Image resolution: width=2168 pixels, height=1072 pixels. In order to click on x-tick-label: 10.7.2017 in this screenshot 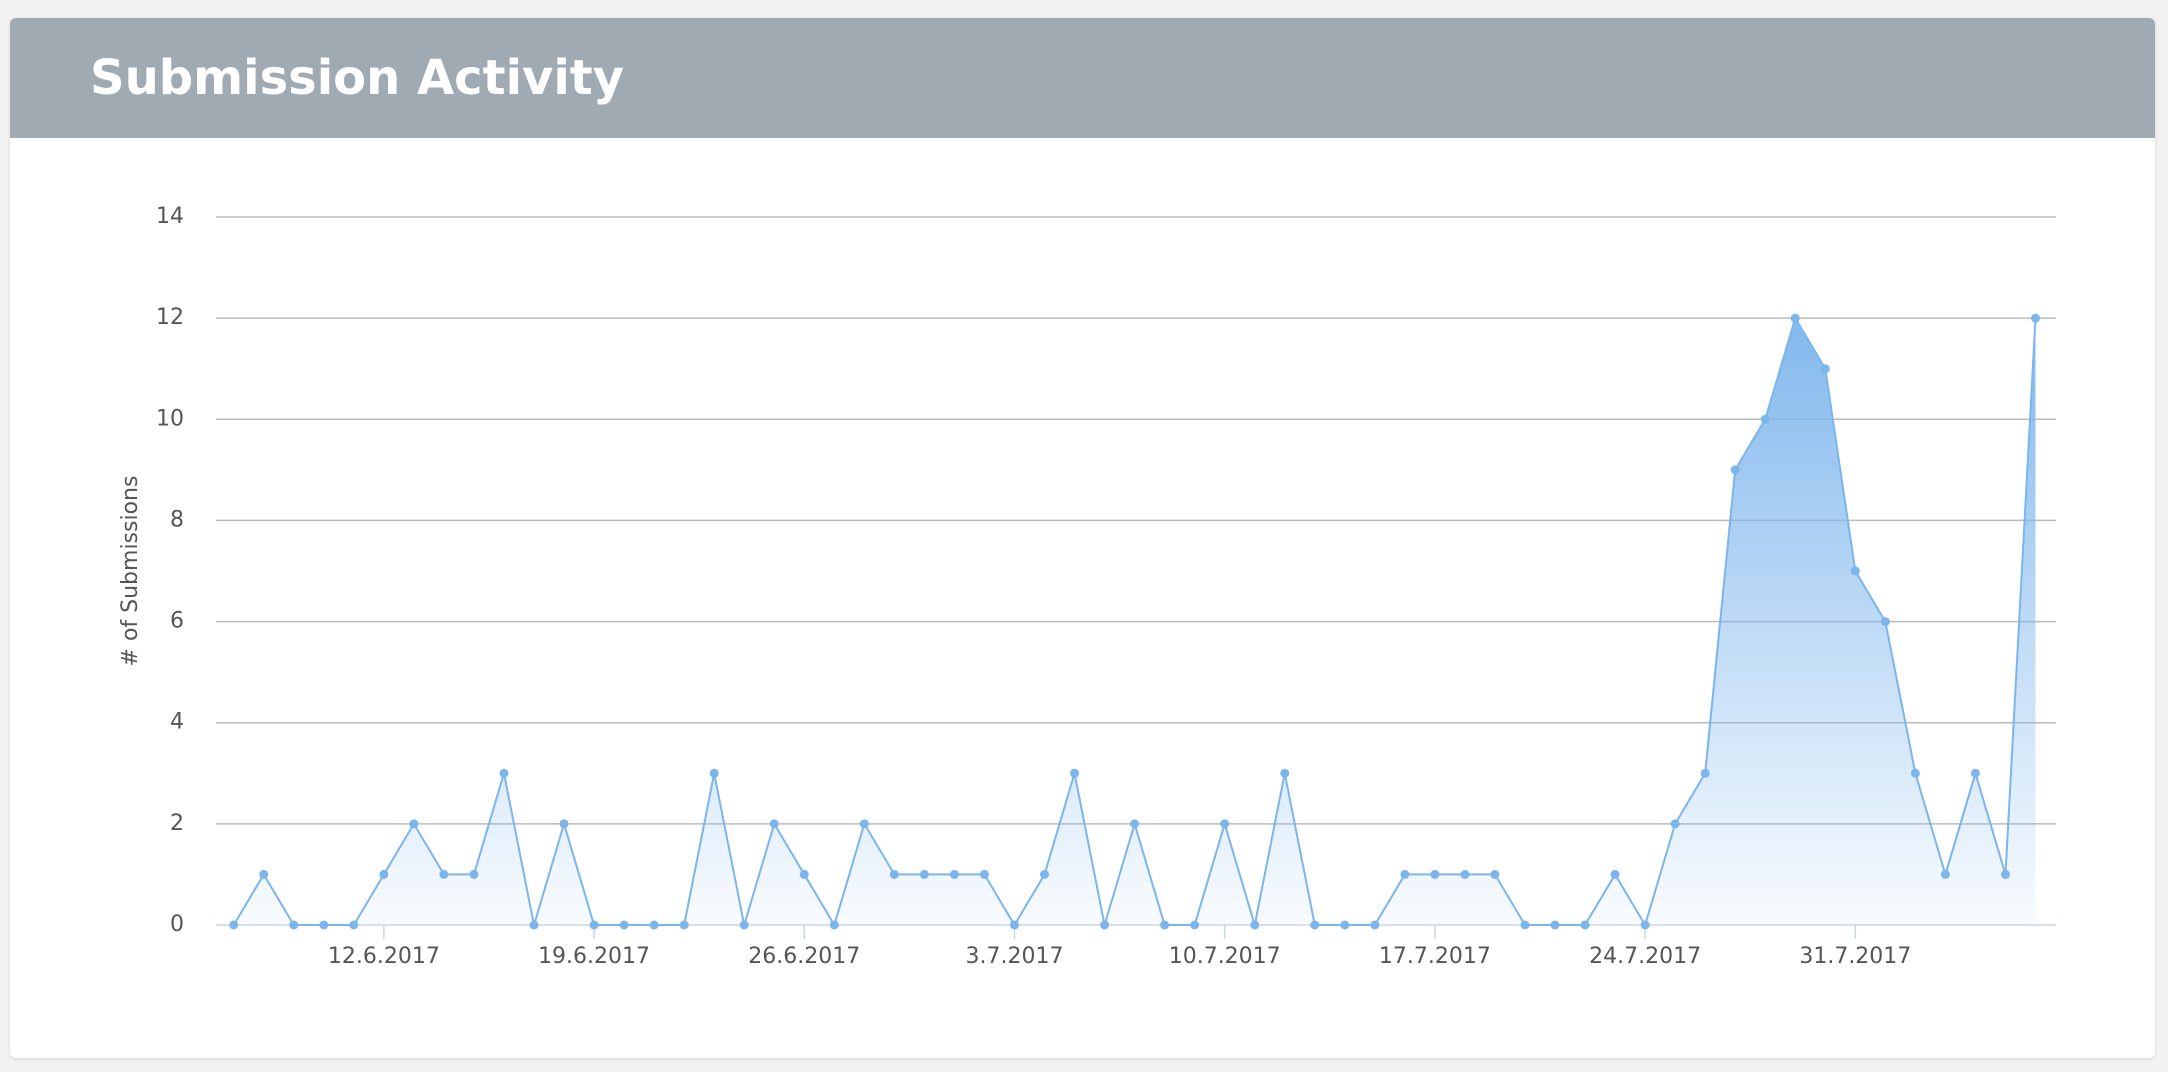, I will do `click(1225, 956)`.